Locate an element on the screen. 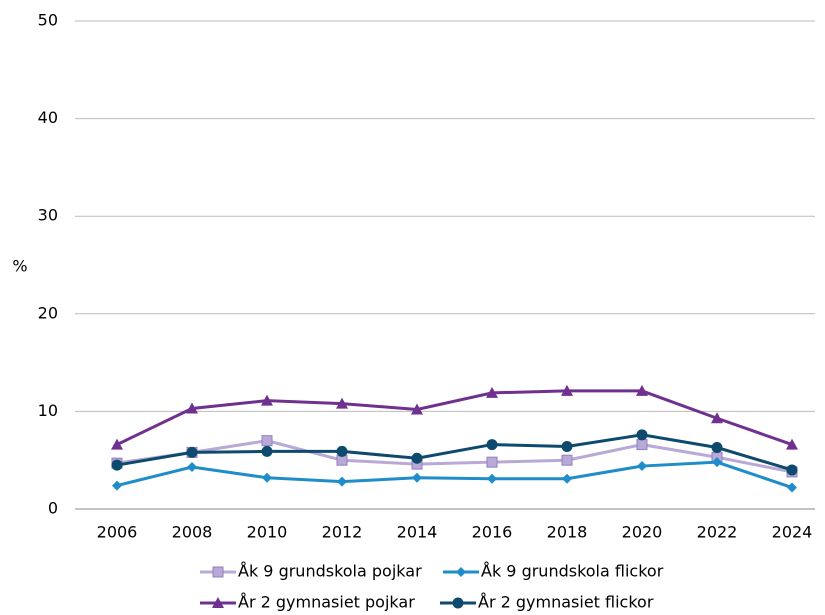 The height and width of the screenshot is (615, 825). y-axis-label: % is located at coordinates (19, 266).